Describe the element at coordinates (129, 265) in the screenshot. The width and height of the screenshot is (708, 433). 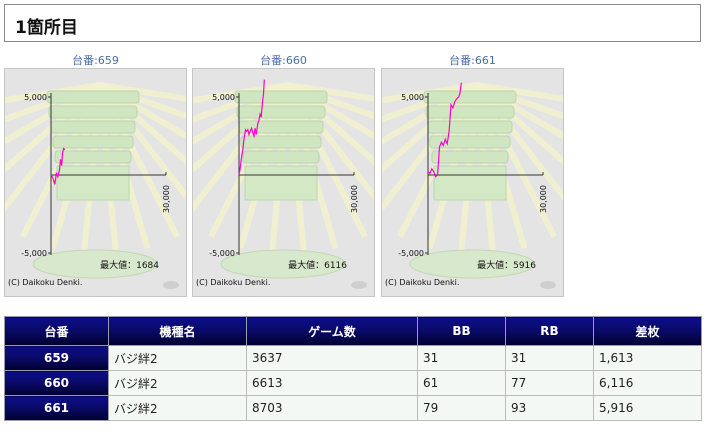
I see `max-value-label: 最大値：1684` at that location.